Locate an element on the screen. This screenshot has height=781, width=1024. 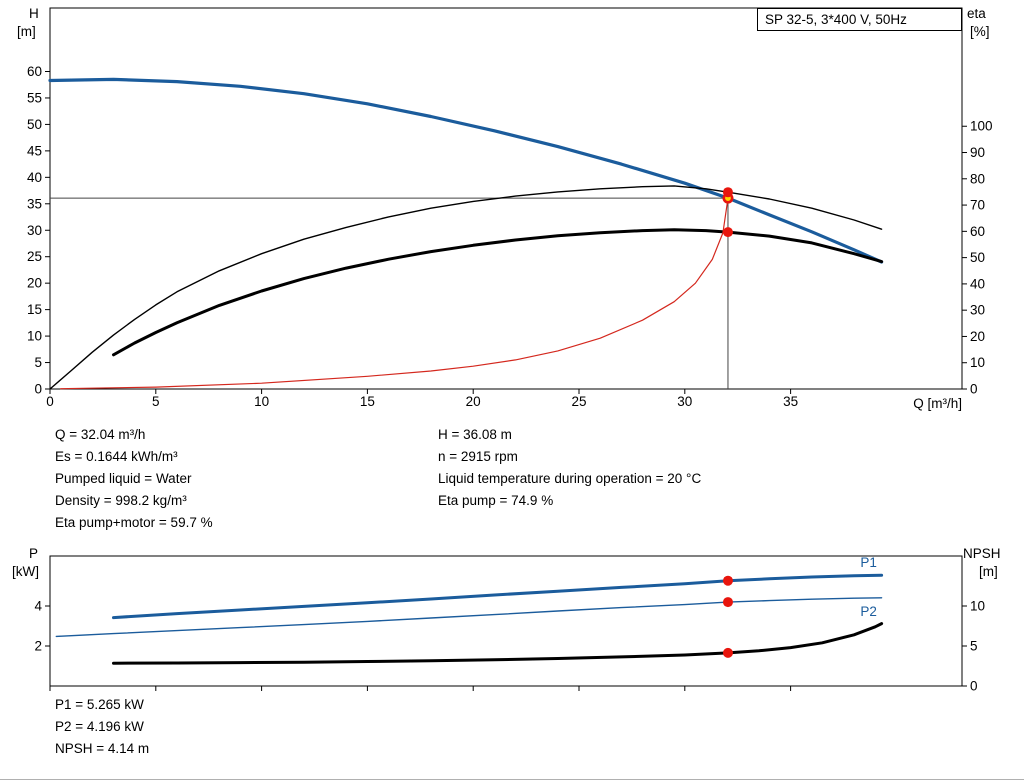
y-left-tick-label: 4 is located at coordinates (38, 606).